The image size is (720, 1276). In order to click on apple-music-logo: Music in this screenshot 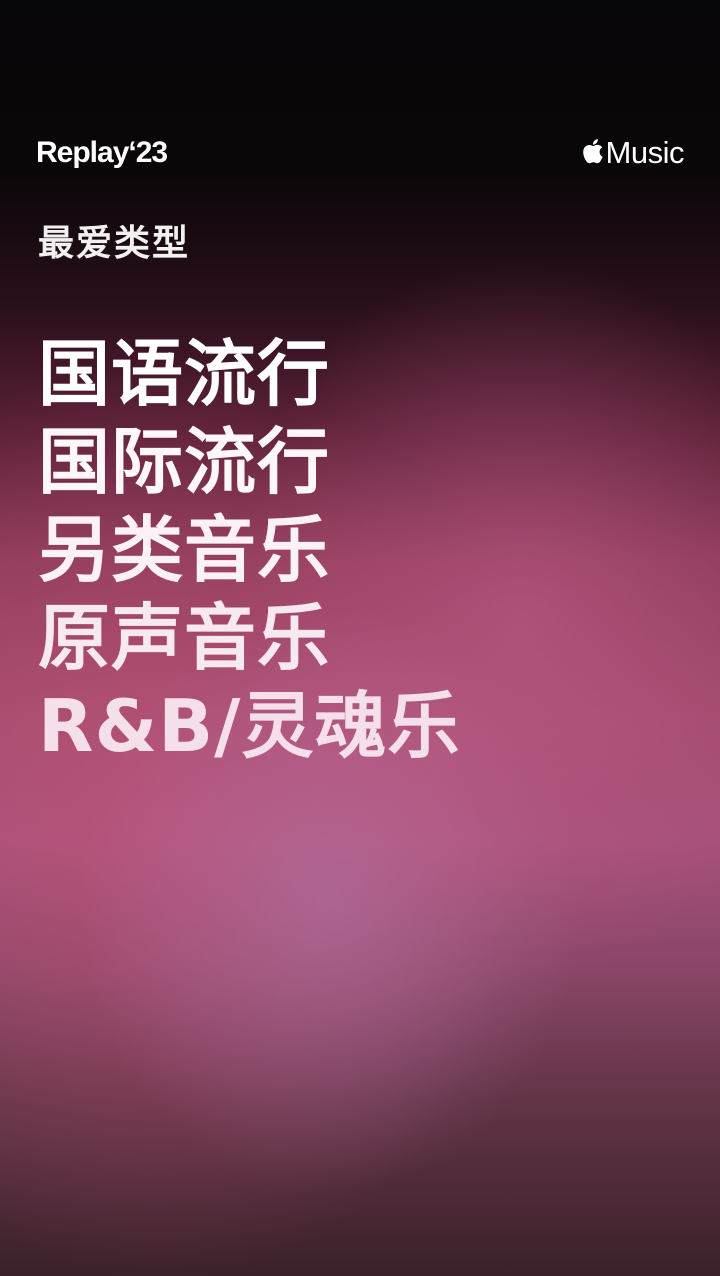, I will do `click(632, 153)`.